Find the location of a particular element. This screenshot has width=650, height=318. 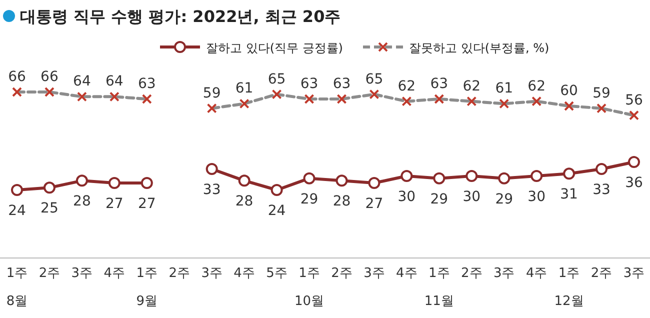

data-label: 25 is located at coordinates (49, 208).